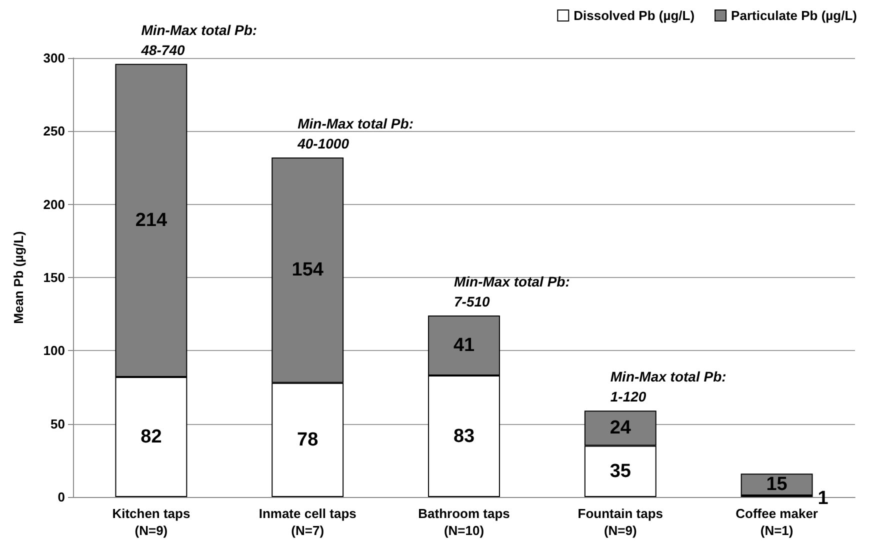 Image resolution: width=872 pixels, height=556 pixels. Describe the element at coordinates (777, 485) in the screenshot. I see `data-label: 15` at that location.